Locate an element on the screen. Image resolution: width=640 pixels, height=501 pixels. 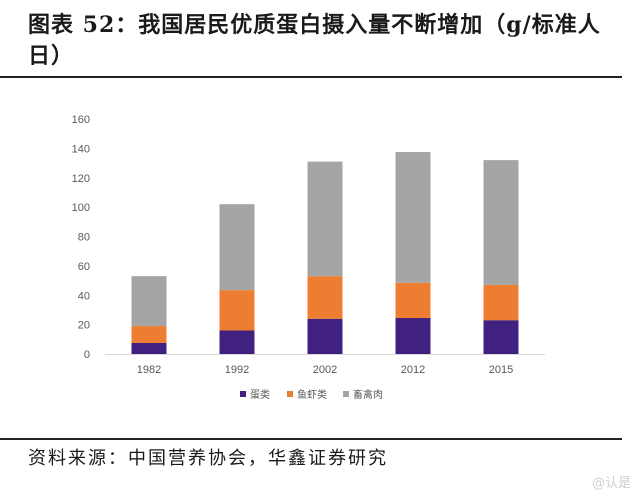
top-divider is located at coordinates (311, 77).